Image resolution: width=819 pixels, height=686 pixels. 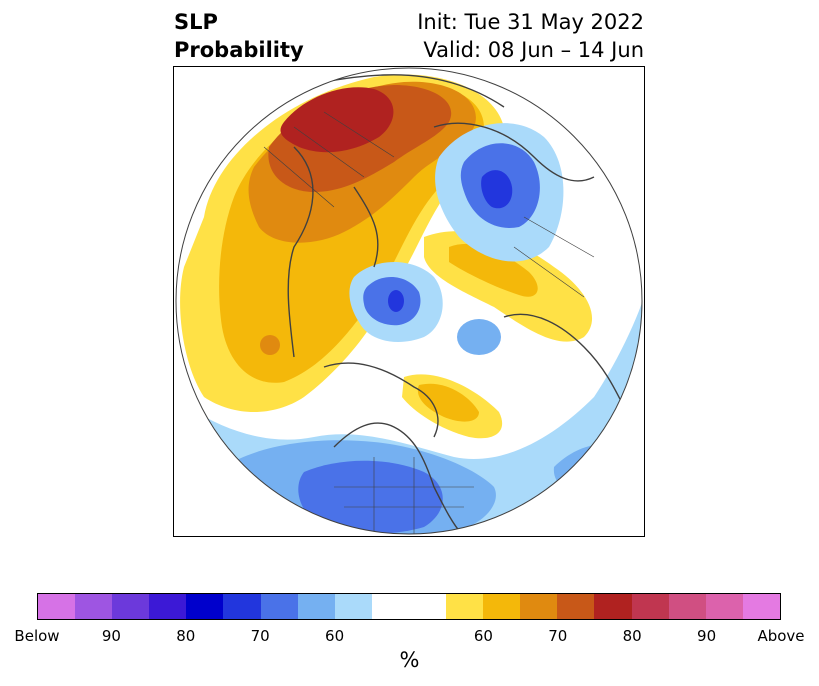 What do you see at coordinates (533, 50) in the screenshot?
I see `title-valid-range: Valid: 08 Jun – 14 Jun` at bounding box center [533, 50].